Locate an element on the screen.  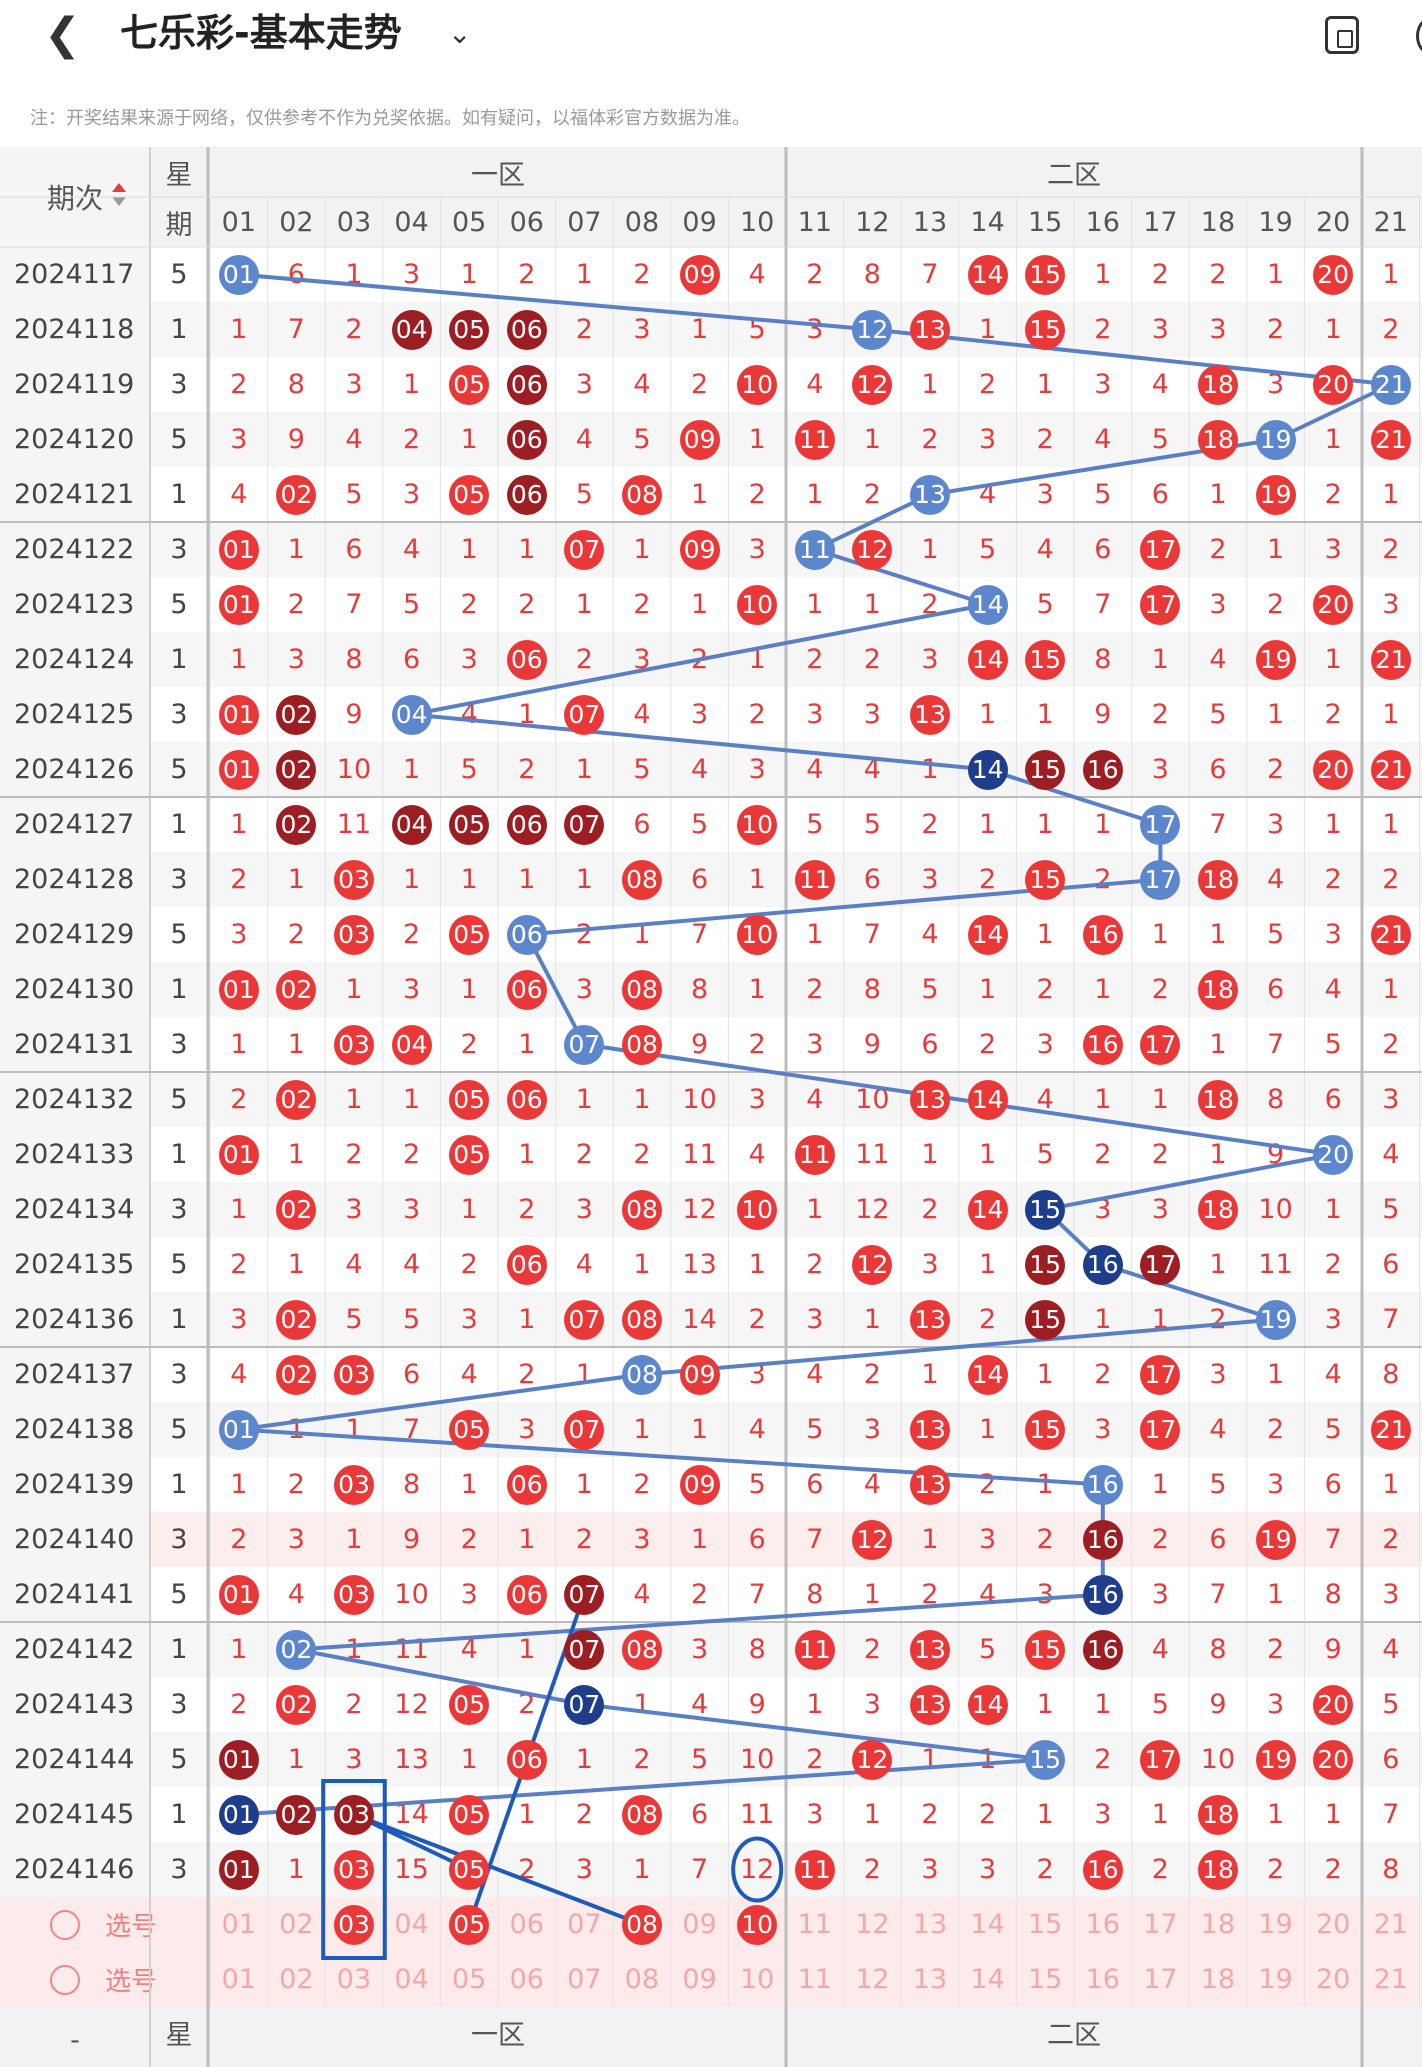
selected-pick-ball: 10 is located at coordinates (757, 1924).